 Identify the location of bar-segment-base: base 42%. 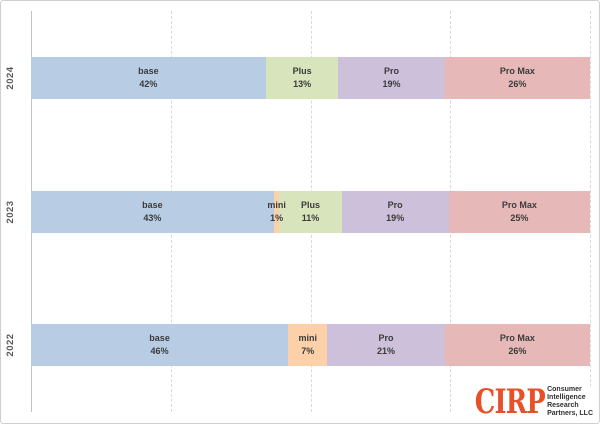
(148, 77).